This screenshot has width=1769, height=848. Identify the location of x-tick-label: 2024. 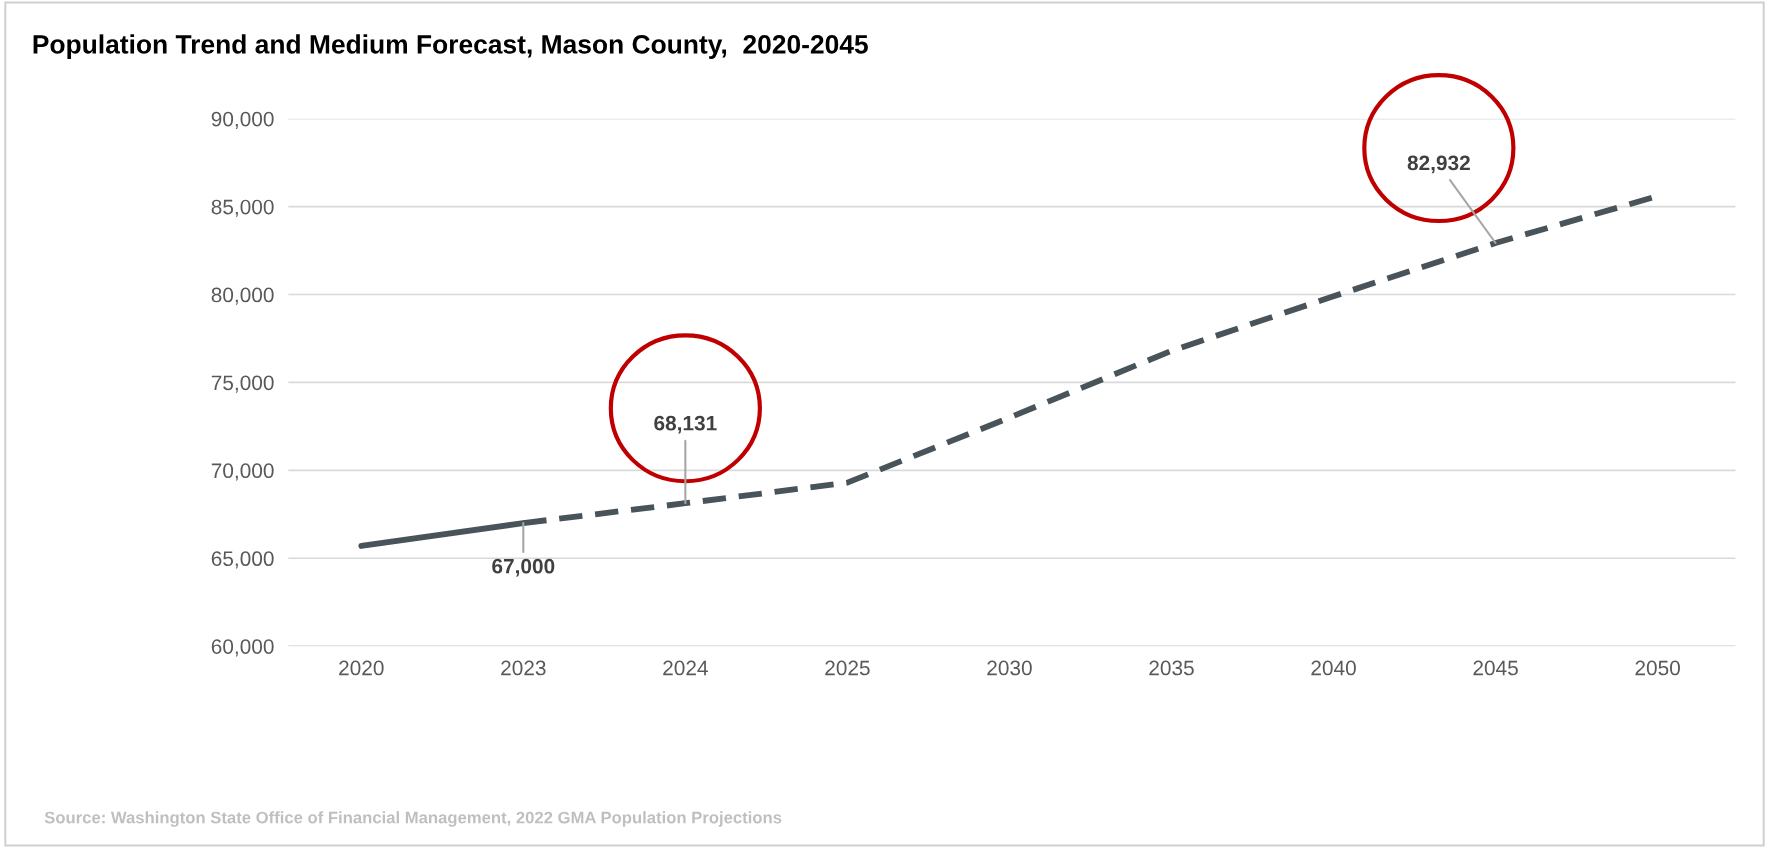
(685, 668).